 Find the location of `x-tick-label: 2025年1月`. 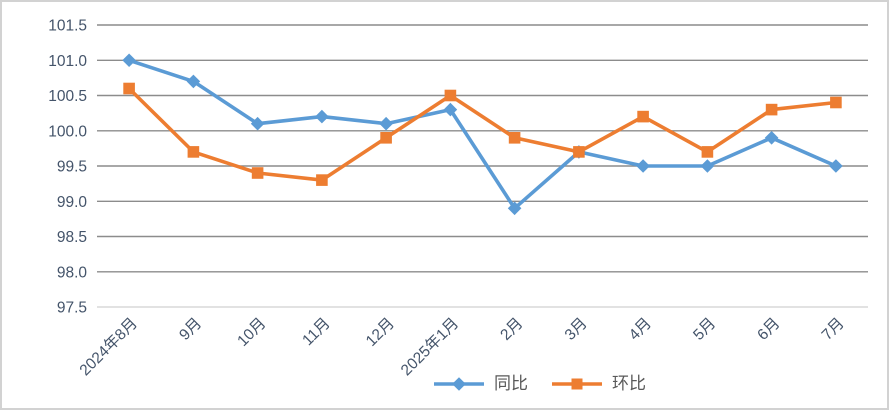

x-tick-label: 2025年1月 is located at coordinates (429, 346).